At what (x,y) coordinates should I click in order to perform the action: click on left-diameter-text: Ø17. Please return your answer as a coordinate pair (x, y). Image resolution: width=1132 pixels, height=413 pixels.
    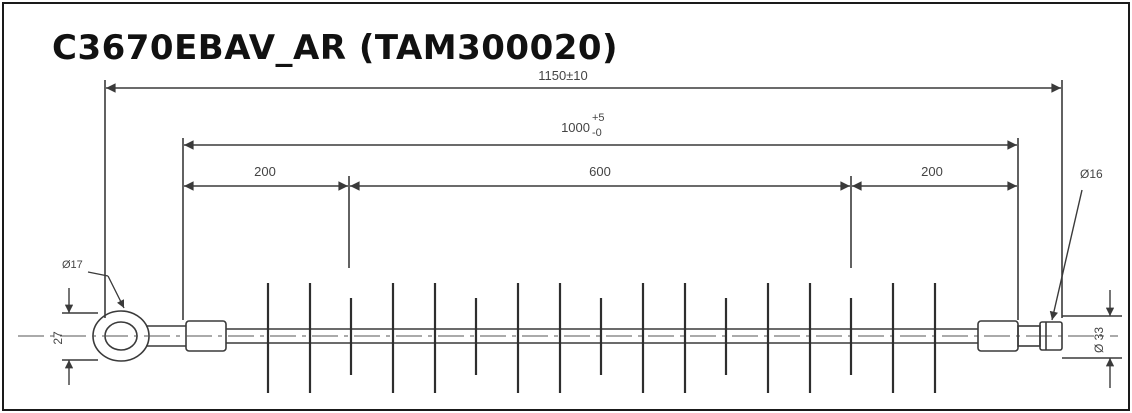
    Looking at the image, I should click on (72, 265).